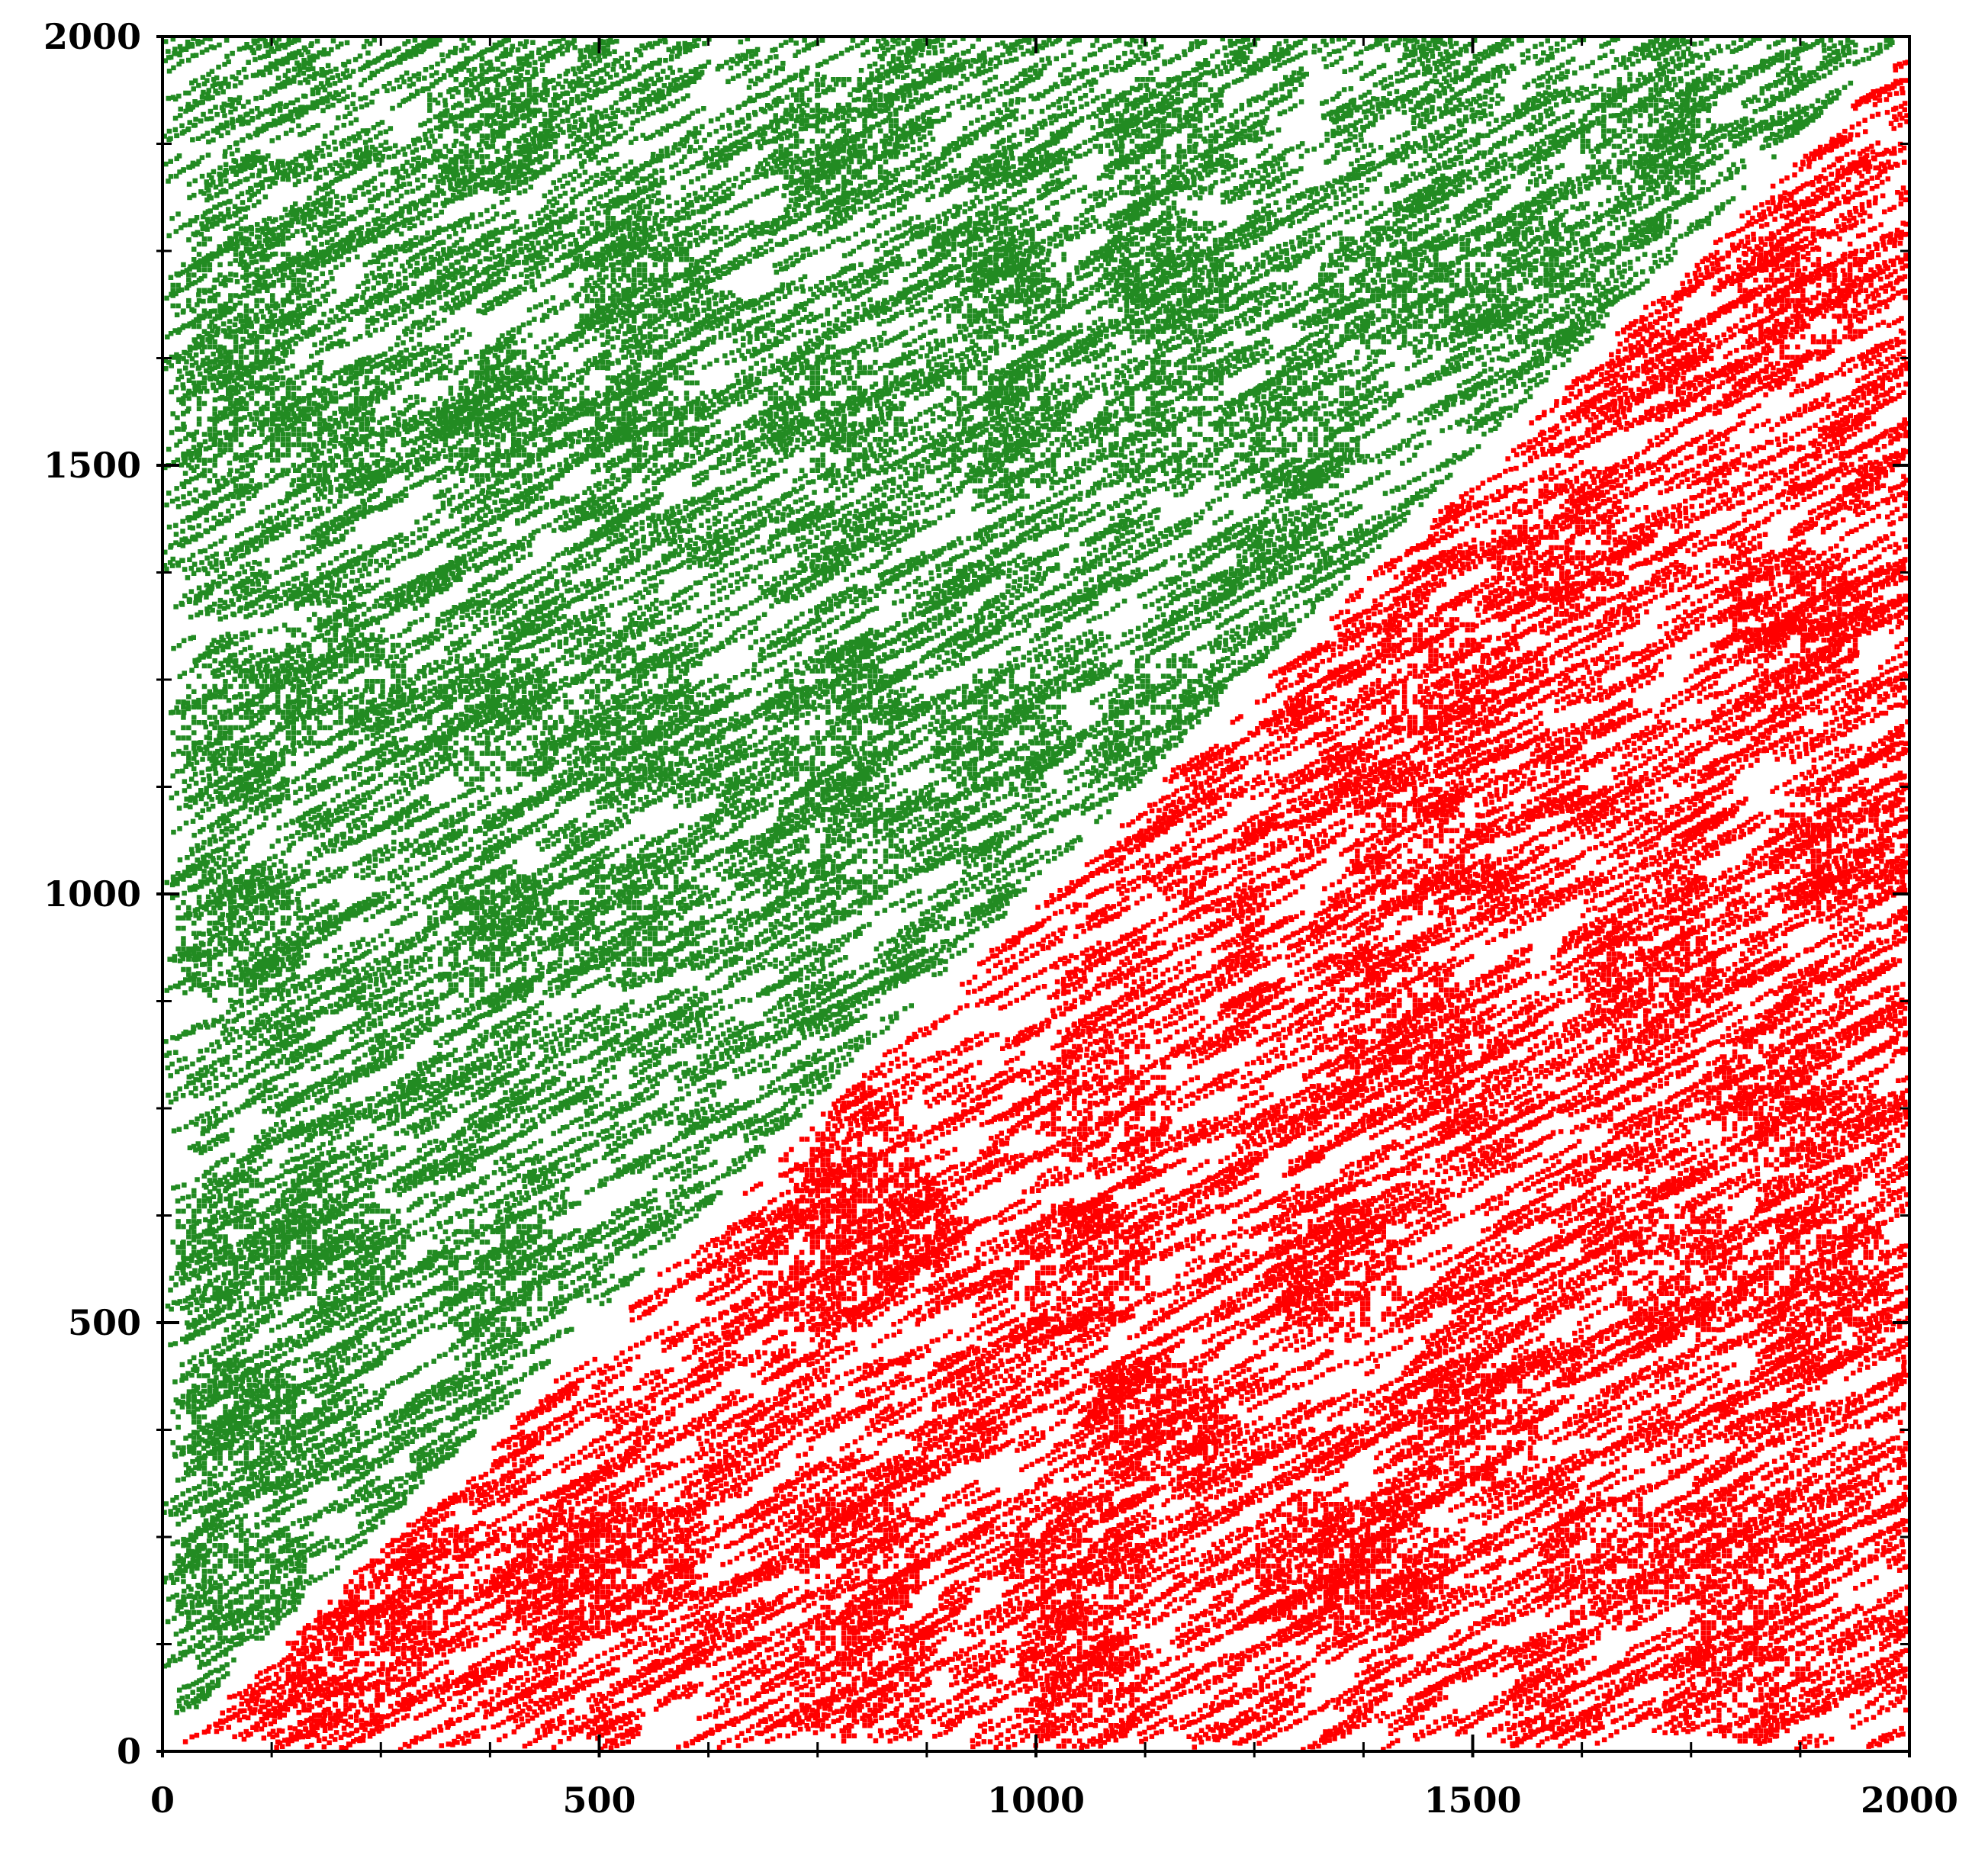 This screenshot has height=1852, width=1988. What do you see at coordinates (1909, 1800) in the screenshot?
I see `x-tick-label: 2000` at bounding box center [1909, 1800].